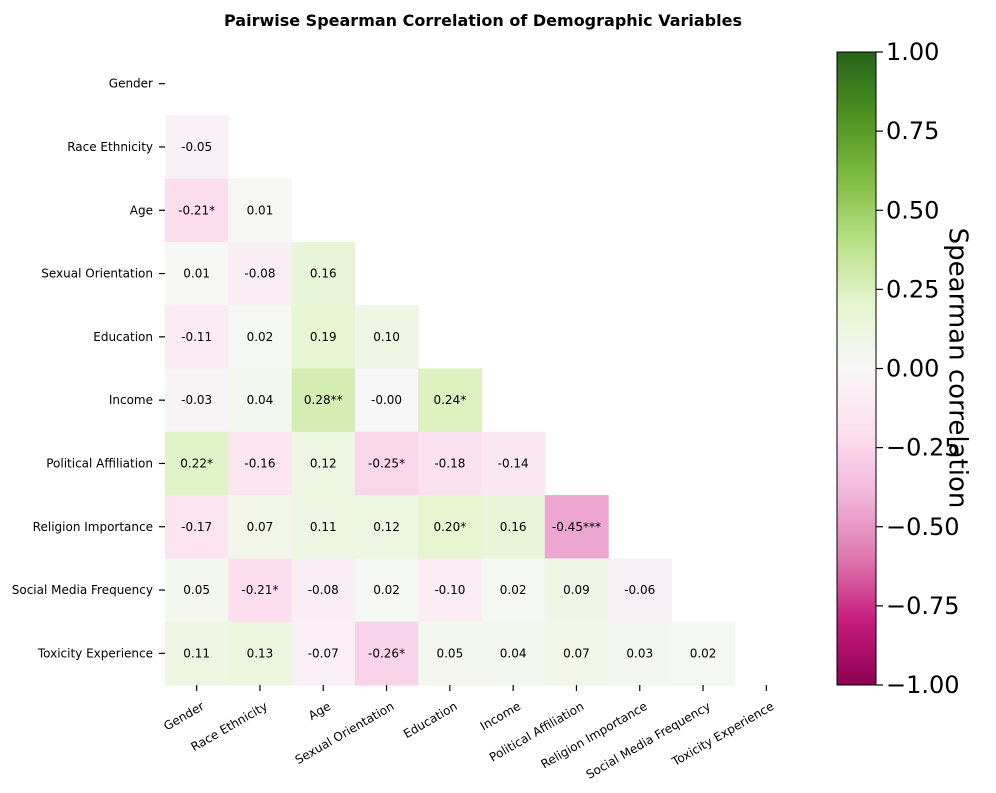  I want to click on cell-value-label: 0.16, so click(323, 274).